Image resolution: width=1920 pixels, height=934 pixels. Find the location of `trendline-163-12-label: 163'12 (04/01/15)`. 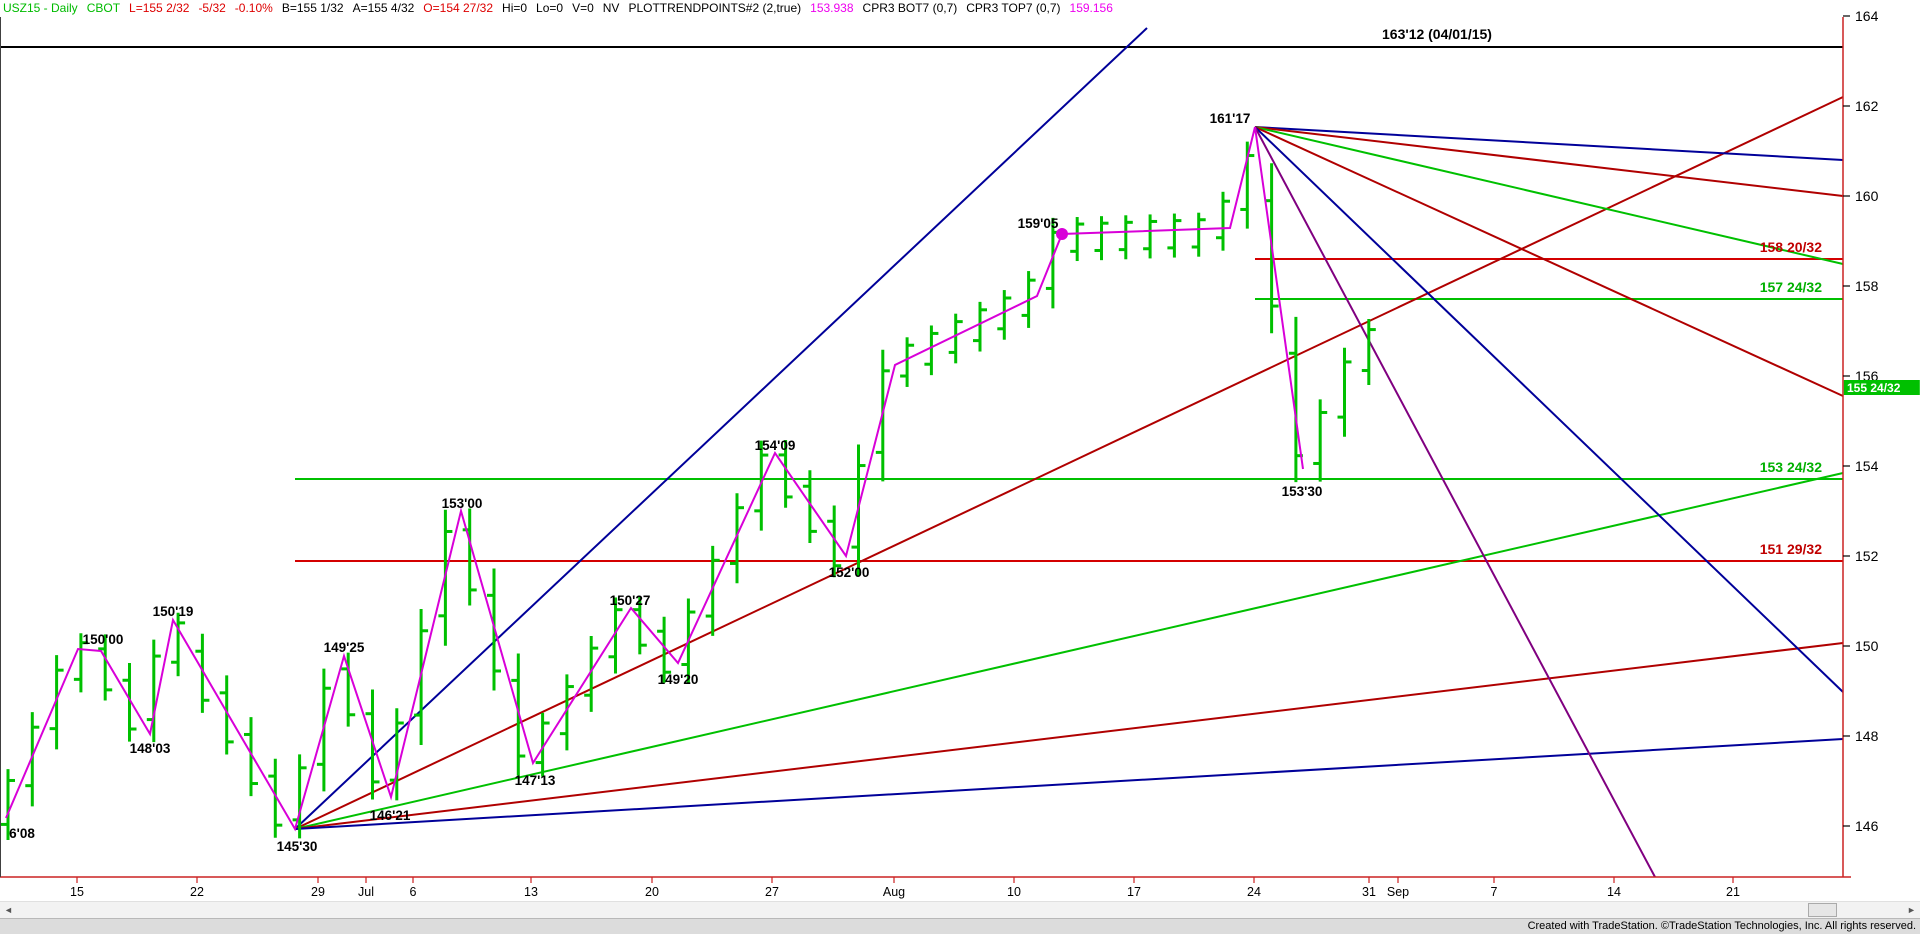

trendline-163-12-label: 163'12 (04/01/15) is located at coordinates (1437, 34).